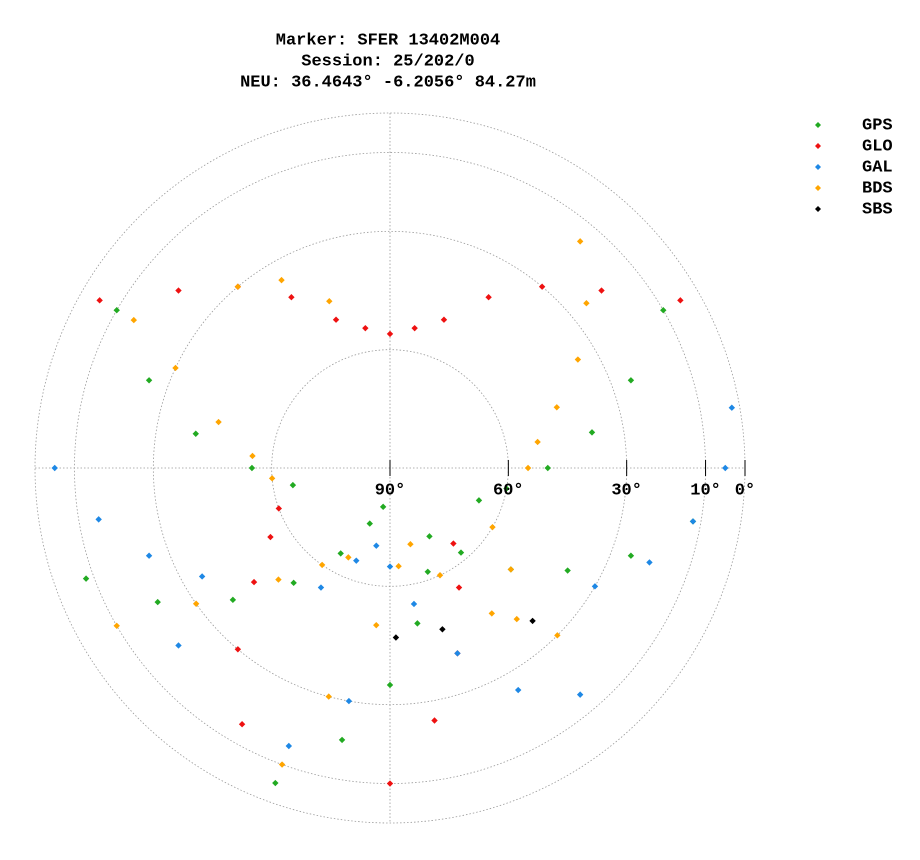 This screenshot has height=860, width=920. What do you see at coordinates (877, 146) in the screenshot?
I see `legend-label: GLO` at bounding box center [877, 146].